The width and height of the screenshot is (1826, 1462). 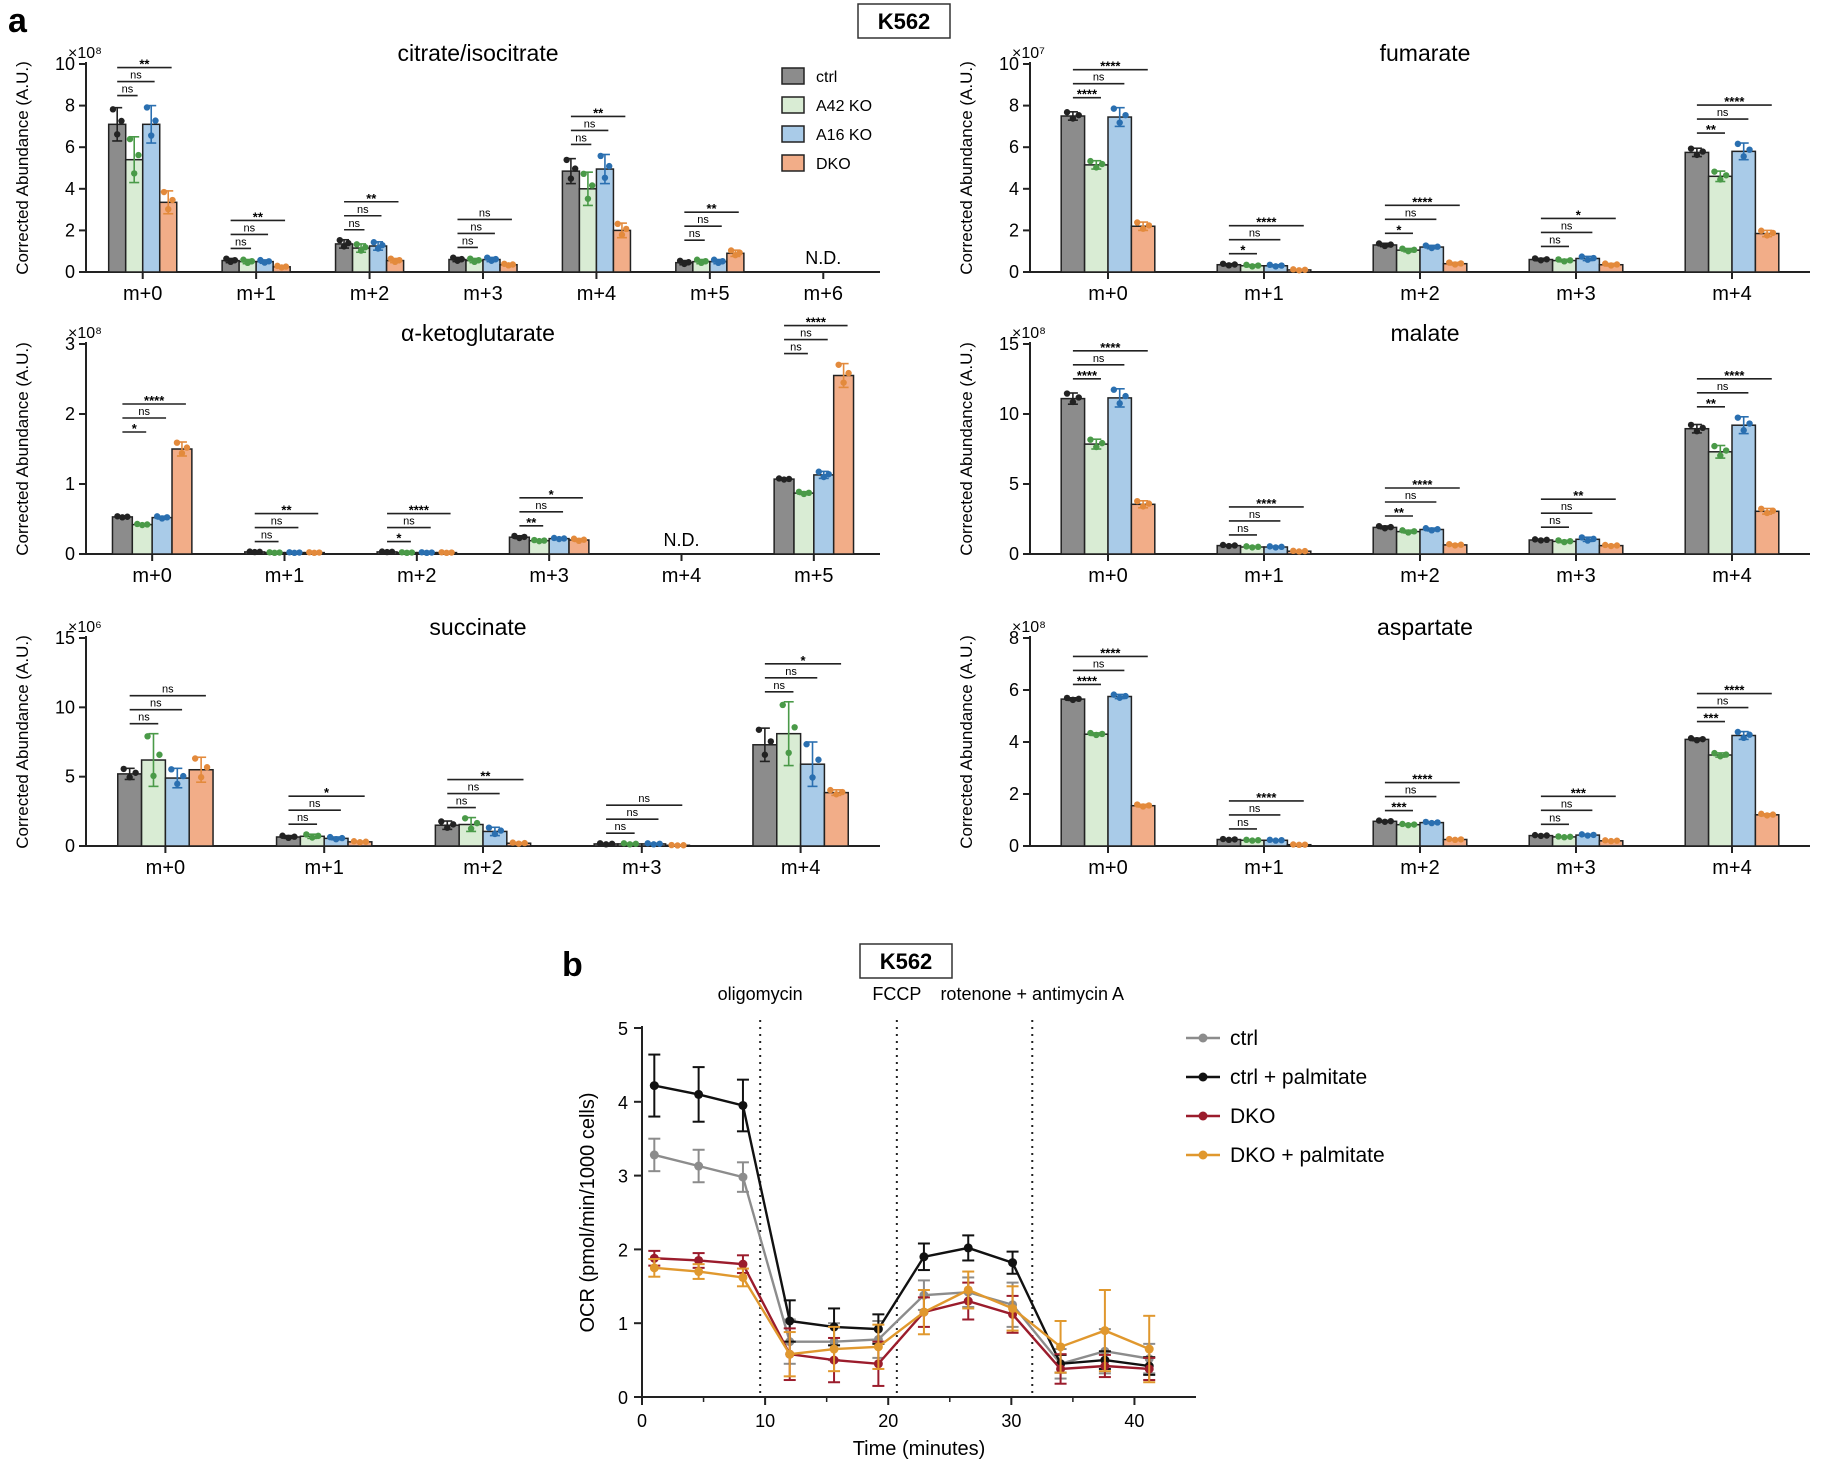 I want to click on cell-line-label-b: K562, so click(x=906, y=961).